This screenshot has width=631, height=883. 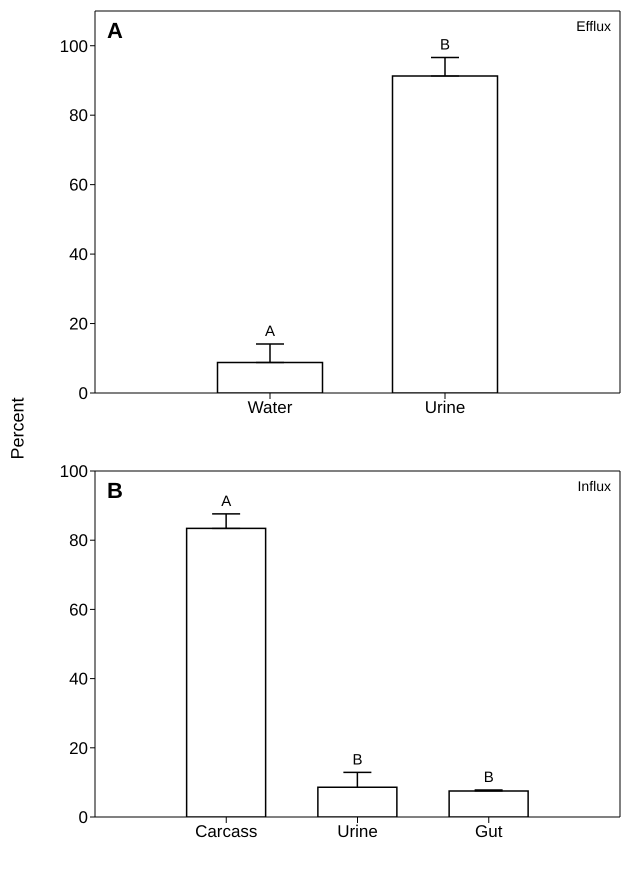 What do you see at coordinates (18, 429) in the screenshot?
I see `y-axis-title: Percent` at bounding box center [18, 429].